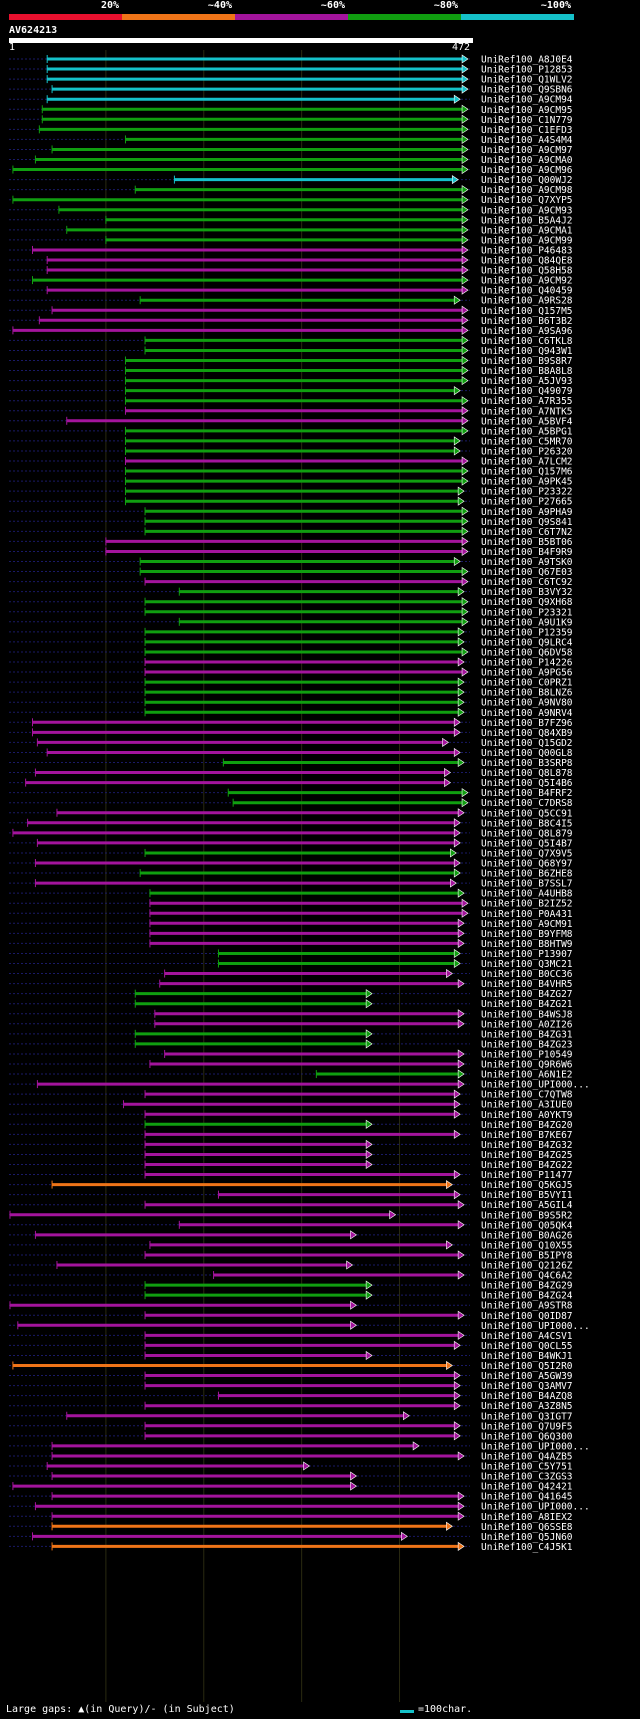 The image size is (640, 1719). I want to click on hit-row: UniRef100_B2IZ52, so click(291, 904).